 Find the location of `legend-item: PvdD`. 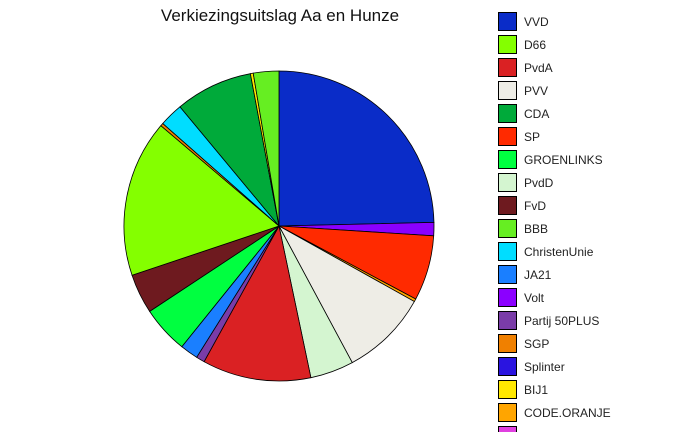

legend-item: PvdD is located at coordinates (598, 182).